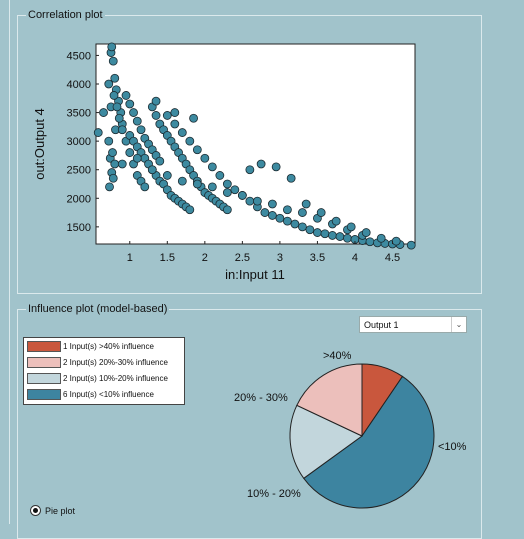 This screenshot has height=539, width=524. I want to click on left-frame-line, so click(9, 262).